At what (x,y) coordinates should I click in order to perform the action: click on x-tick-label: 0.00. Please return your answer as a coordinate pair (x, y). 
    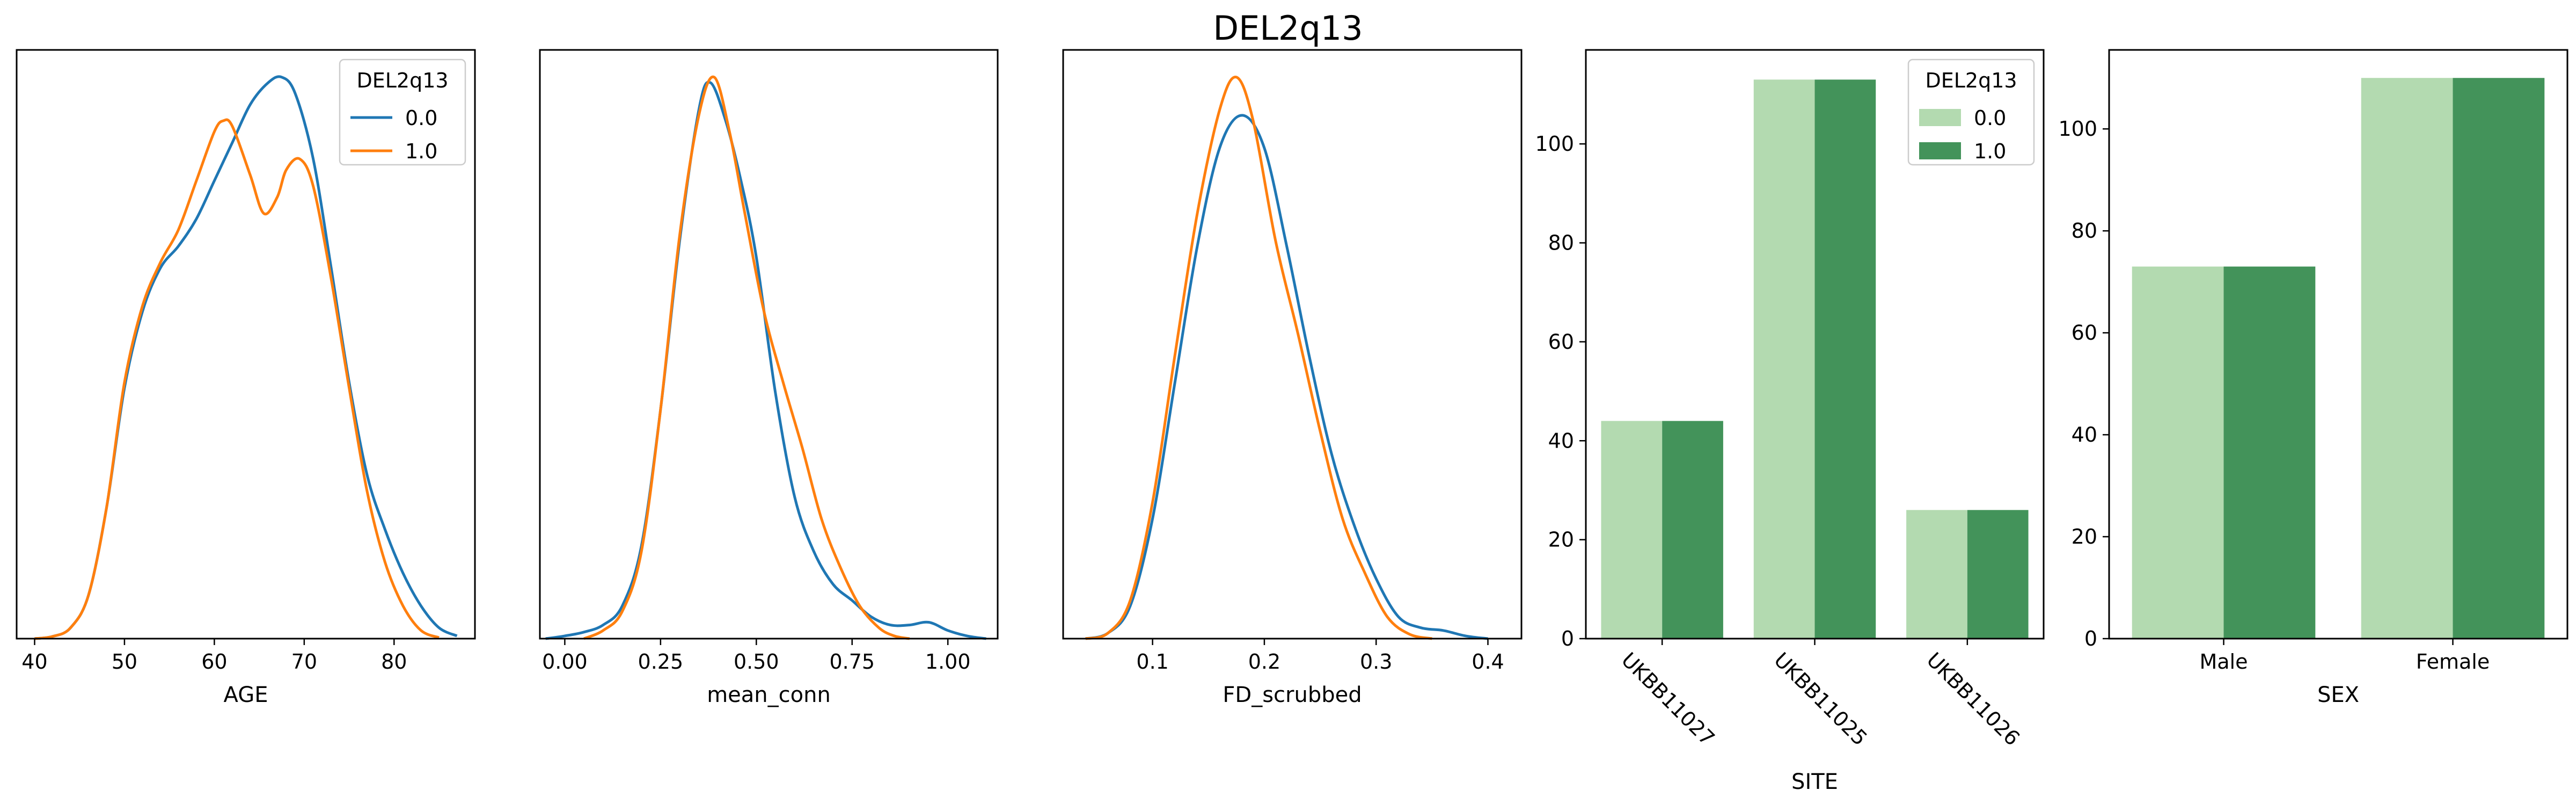
    Looking at the image, I should click on (565, 662).